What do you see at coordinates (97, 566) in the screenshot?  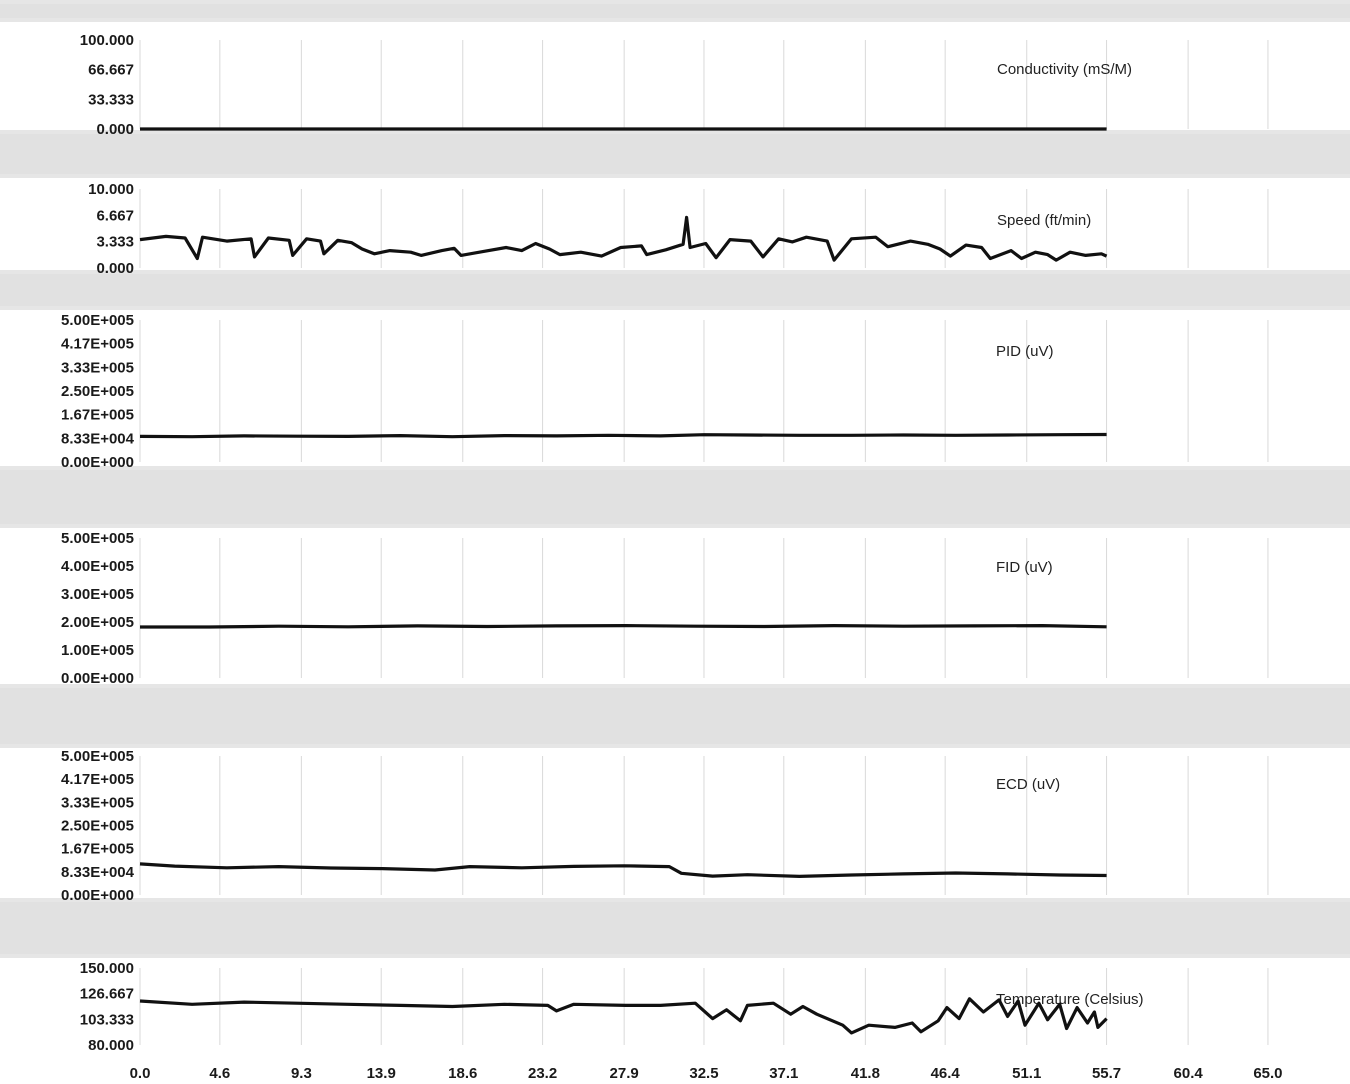 I see `y-tick-label: 4.00E+005` at bounding box center [97, 566].